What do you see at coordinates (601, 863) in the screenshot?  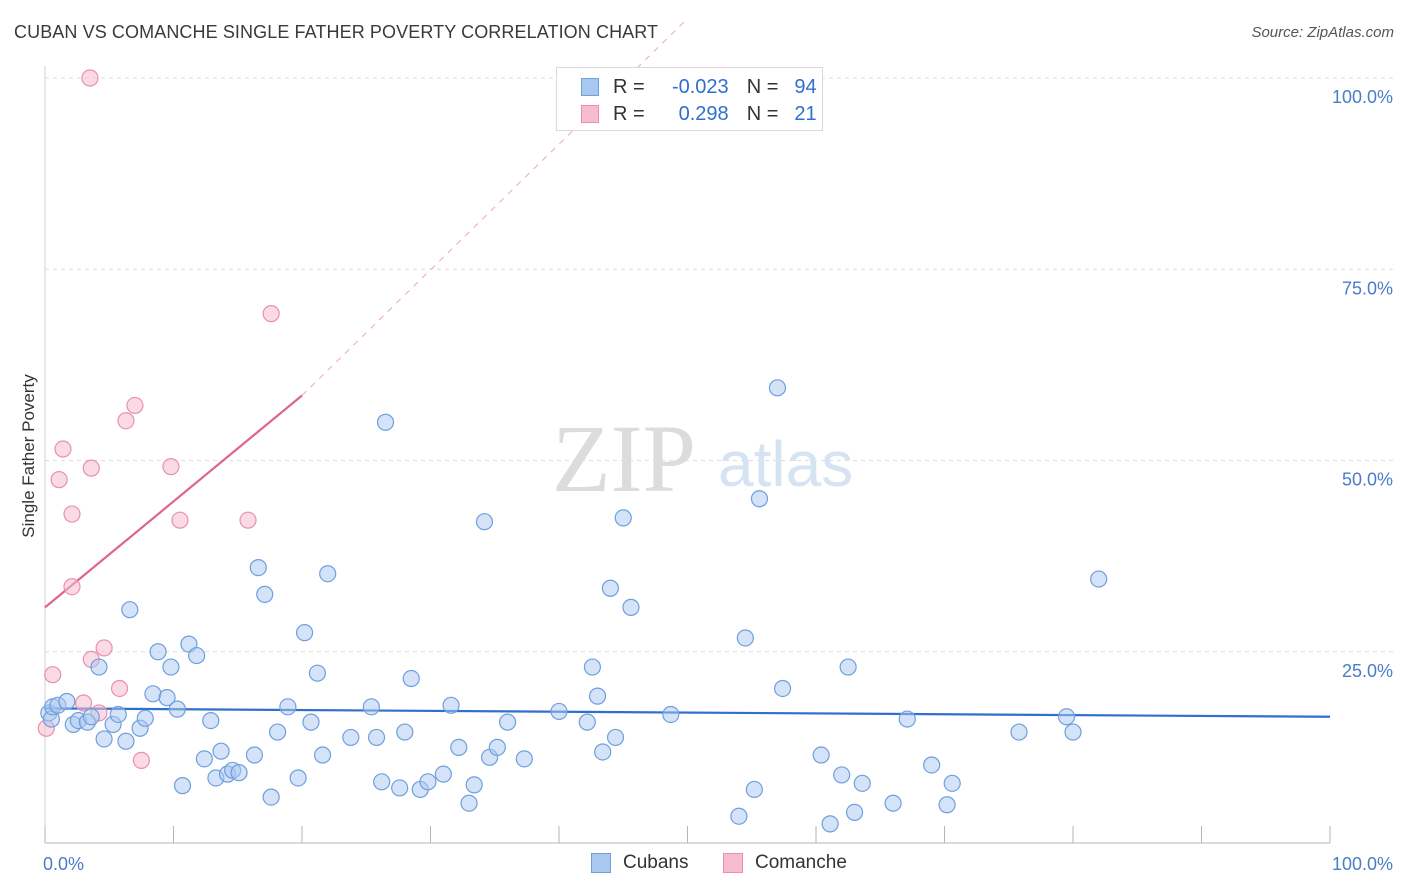 I see `cubans-legend-icon` at bounding box center [601, 863].